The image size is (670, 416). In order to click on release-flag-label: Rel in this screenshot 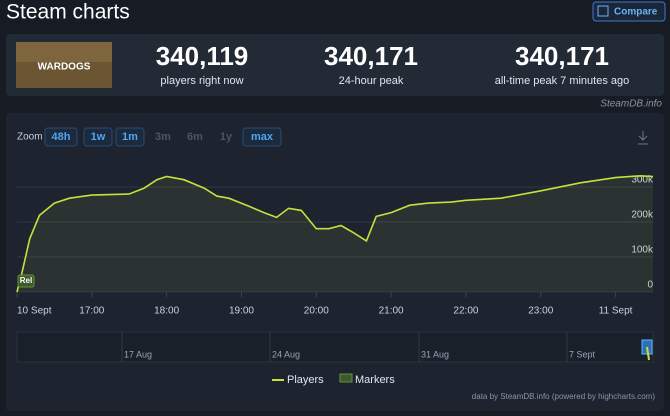, I will do `click(26, 280)`.